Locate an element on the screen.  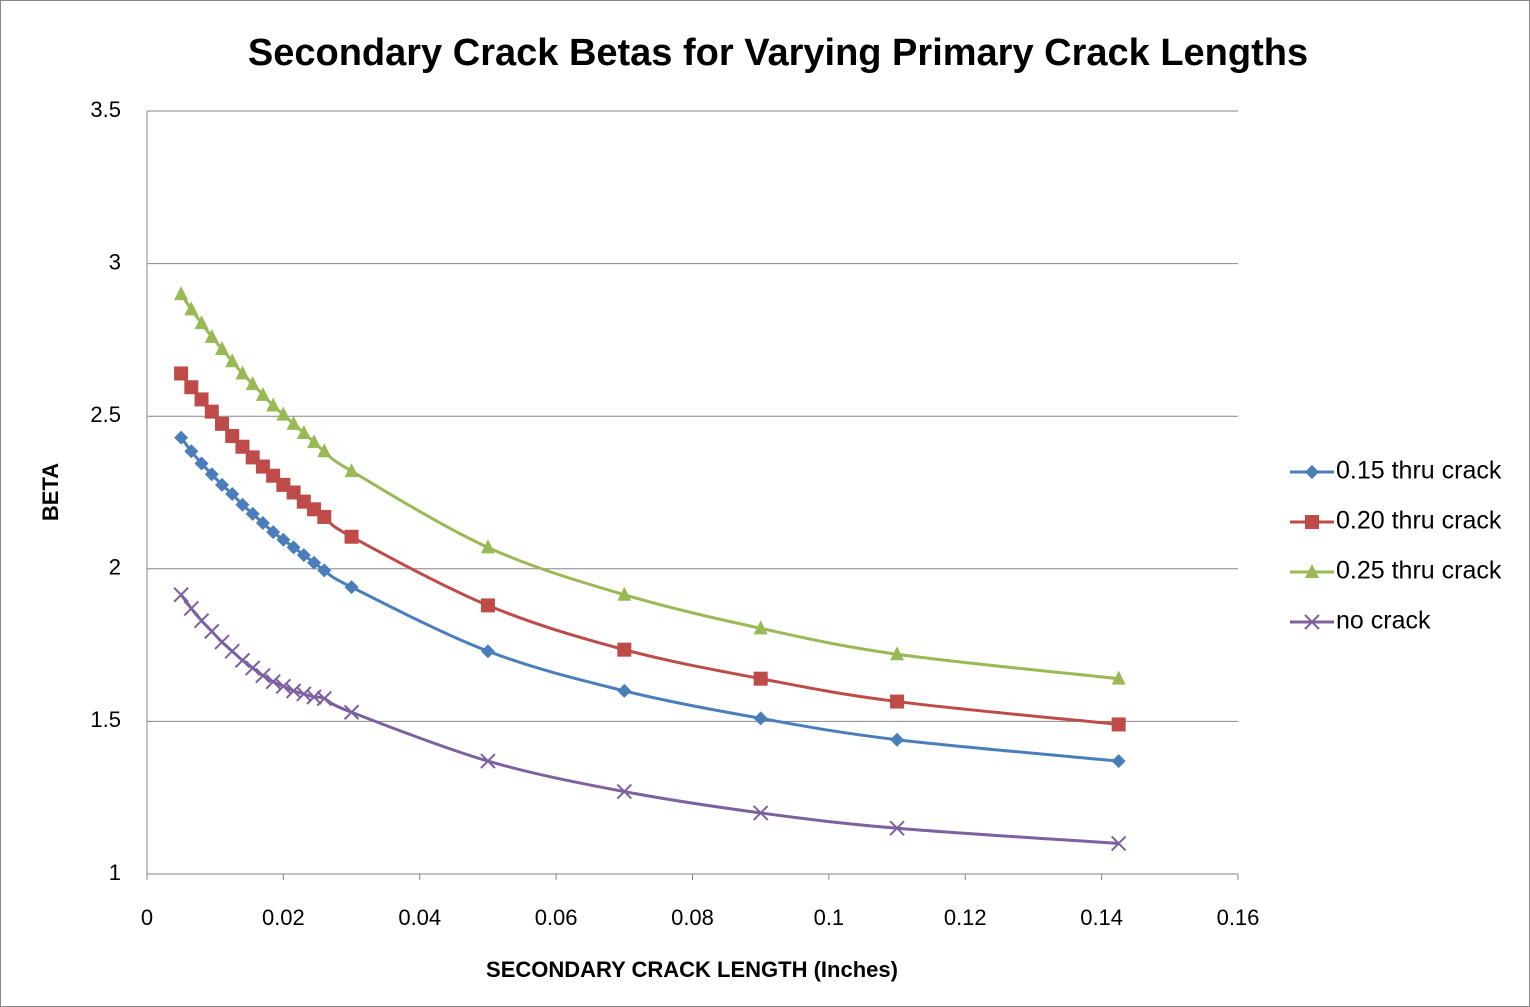
x-tick-label: 0.12 is located at coordinates (965, 917).